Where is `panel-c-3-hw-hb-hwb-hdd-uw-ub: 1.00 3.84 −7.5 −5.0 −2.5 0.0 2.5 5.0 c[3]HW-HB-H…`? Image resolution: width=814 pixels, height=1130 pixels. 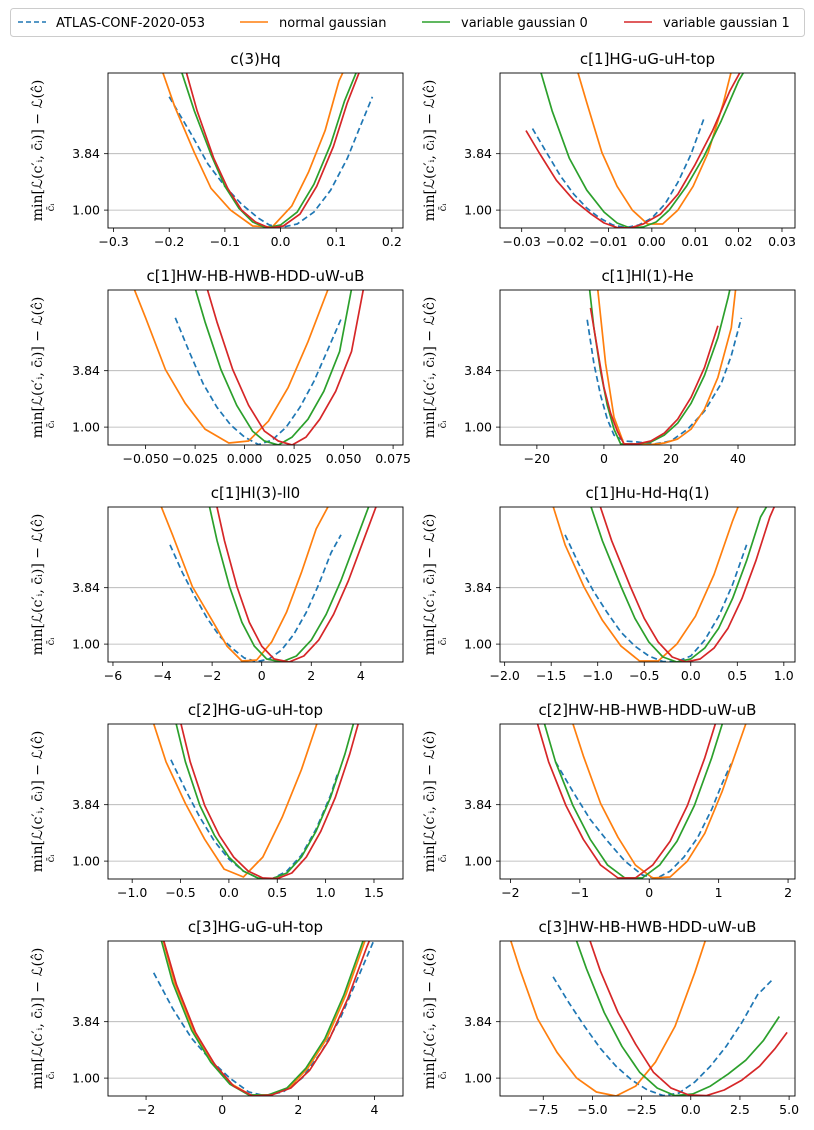 panel-c-3-hw-hb-hwb-hdd-uw-ub: 1.00 3.84 −7.5 −5.0 −2.5 0.0 2.5 5.0 c[3]HW-HB-H… is located at coordinates (610, 1017).